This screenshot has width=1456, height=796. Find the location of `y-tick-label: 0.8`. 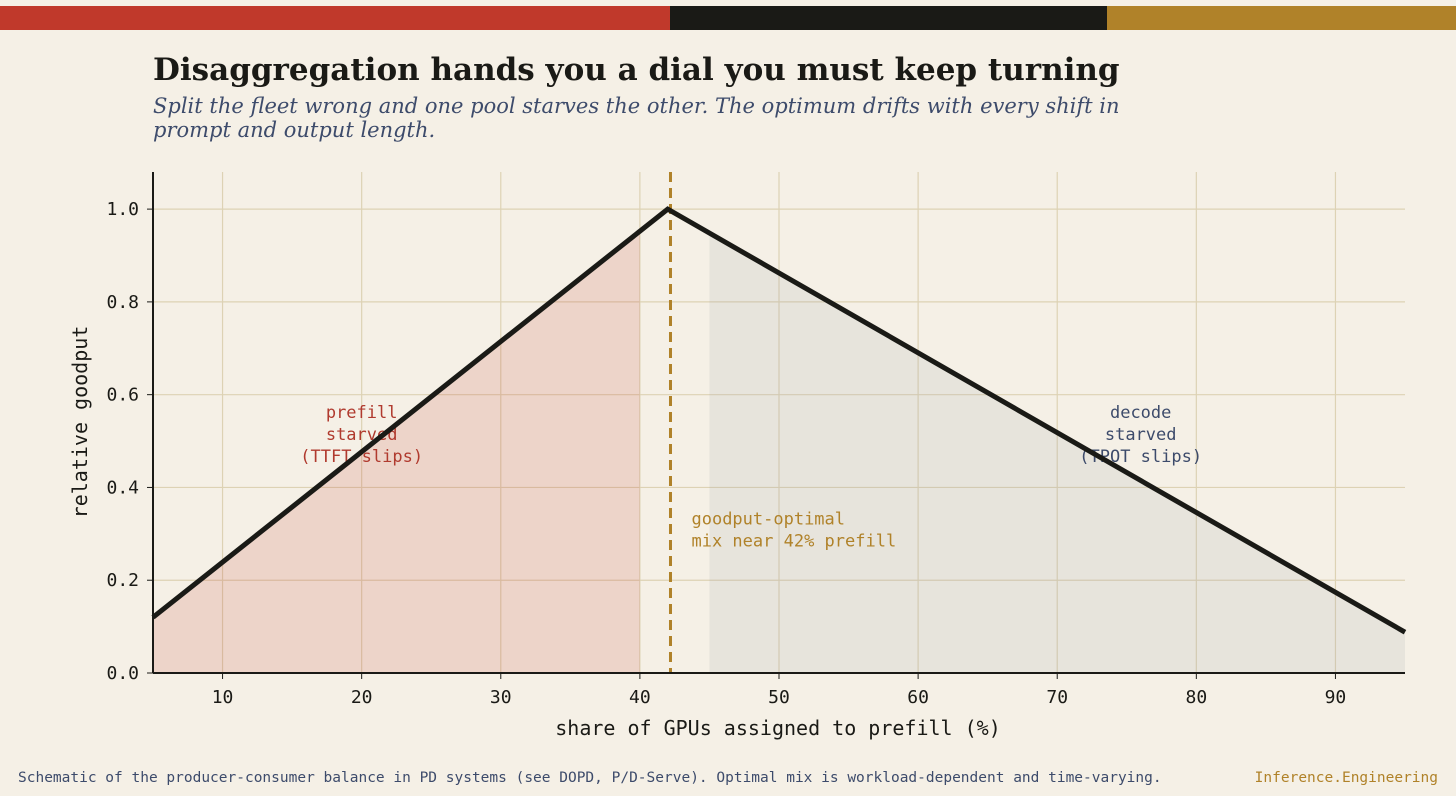

y-tick-label: 0.8 is located at coordinates (122, 302).